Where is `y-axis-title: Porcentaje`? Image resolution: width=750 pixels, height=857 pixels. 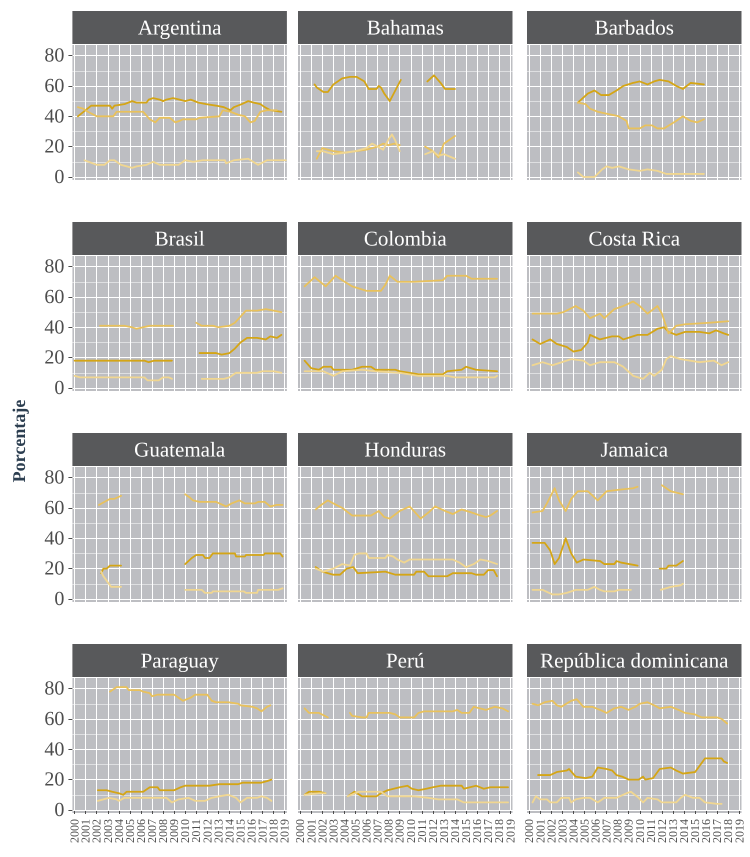 y-axis-title: Porcentaje is located at coordinates (19, 441).